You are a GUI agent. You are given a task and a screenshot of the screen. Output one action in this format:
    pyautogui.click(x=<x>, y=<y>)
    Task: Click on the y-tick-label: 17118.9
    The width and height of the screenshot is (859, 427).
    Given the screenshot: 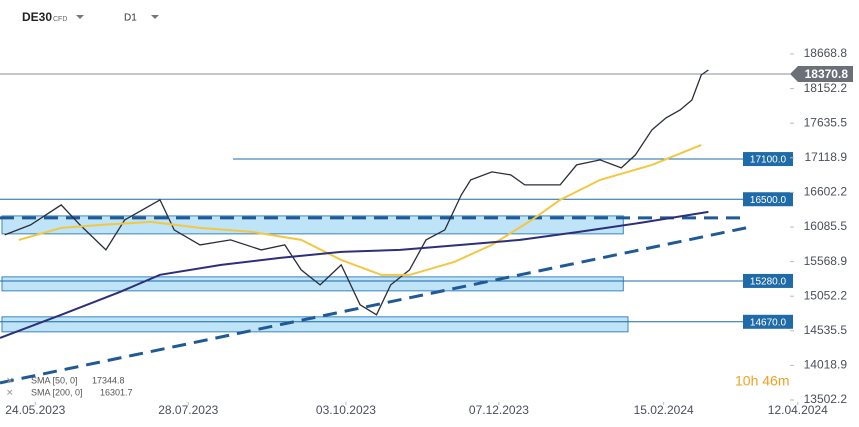 What is the action you would take?
    pyautogui.click(x=826, y=157)
    